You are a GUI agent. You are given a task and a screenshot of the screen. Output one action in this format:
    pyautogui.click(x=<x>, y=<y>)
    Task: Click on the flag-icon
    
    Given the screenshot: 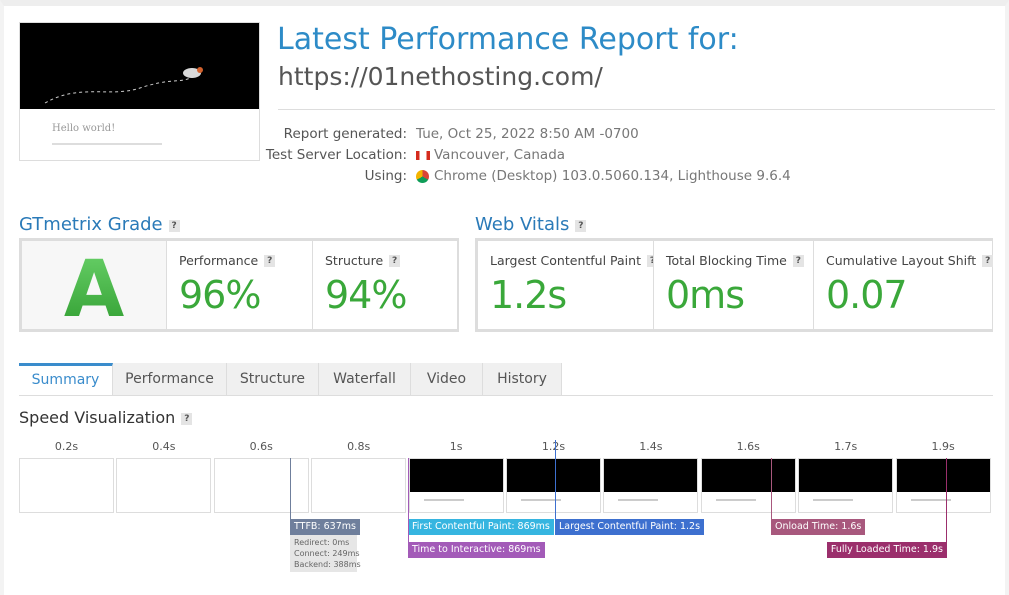 What is the action you would take?
    pyautogui.click(x=423, y=155)
    